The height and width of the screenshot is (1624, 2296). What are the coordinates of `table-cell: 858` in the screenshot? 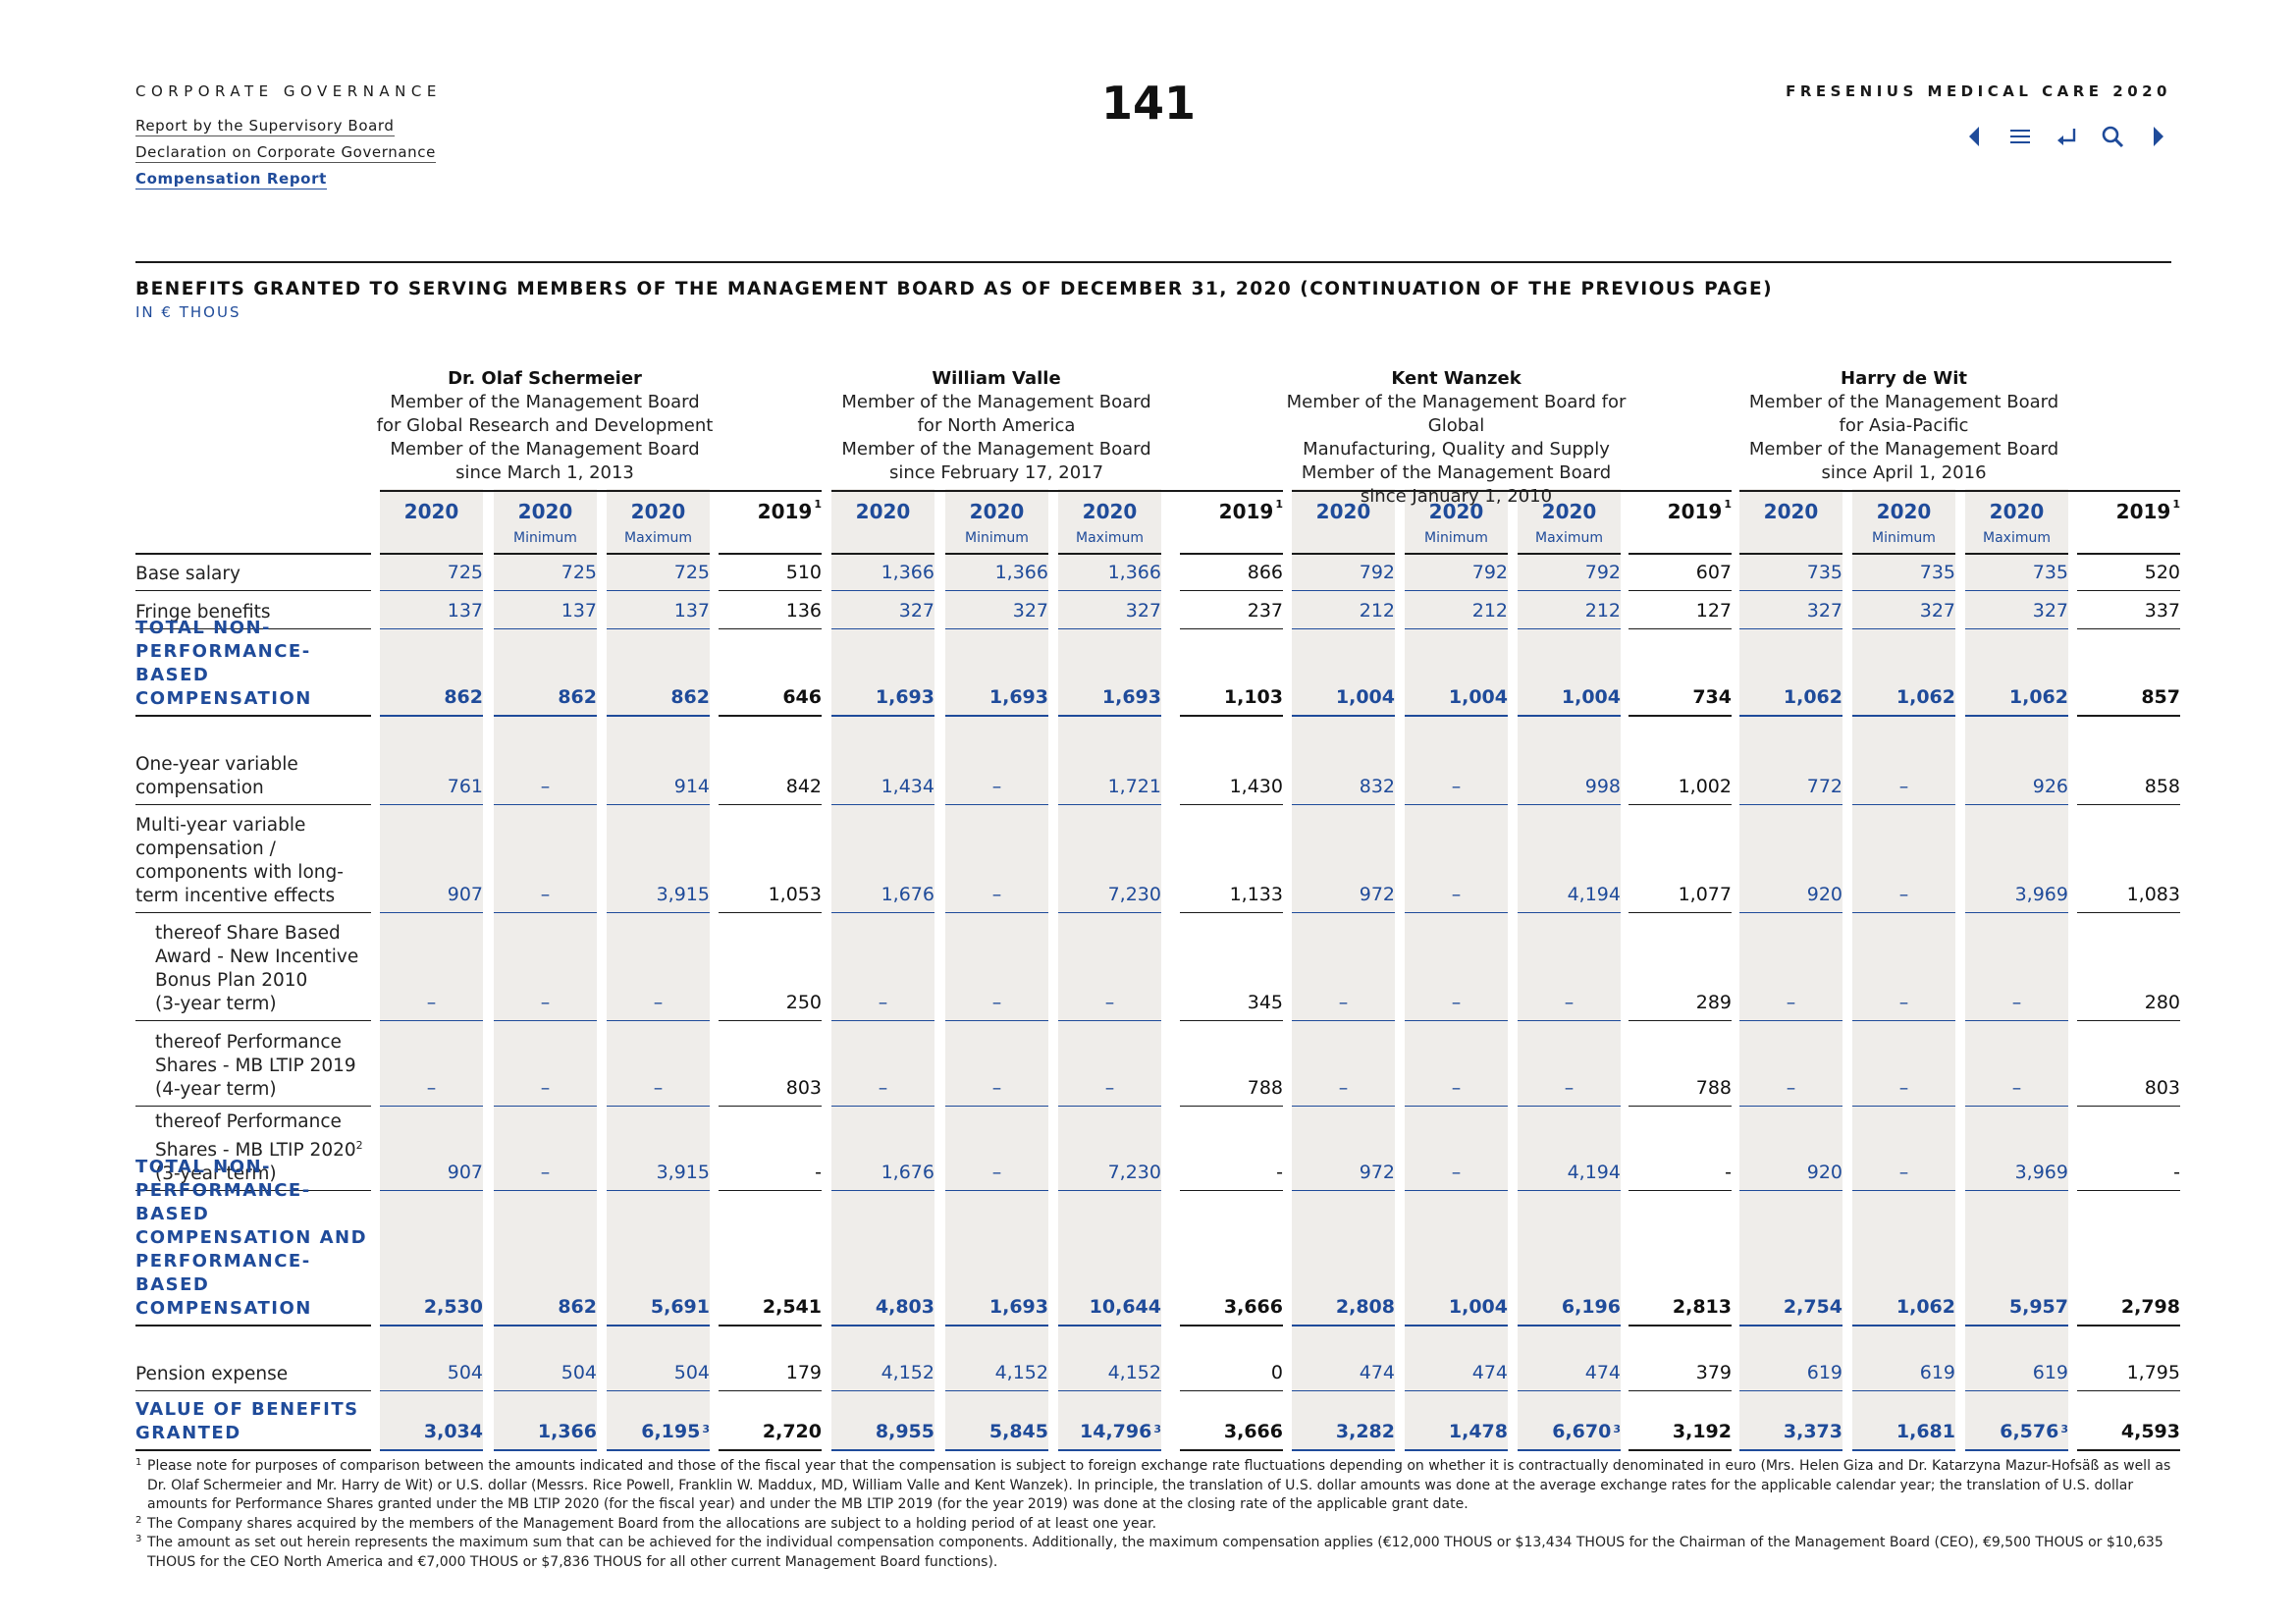 It's located at (2128, 786).